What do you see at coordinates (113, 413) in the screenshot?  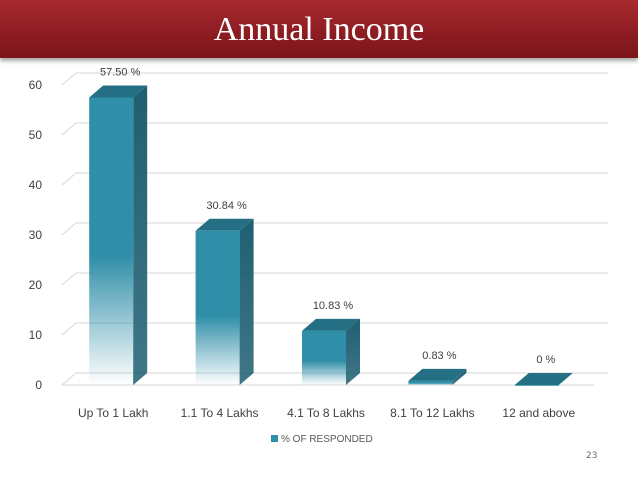 I see `x-tick-label: Up To 1 Lakh` at bounding box center [113, 413].